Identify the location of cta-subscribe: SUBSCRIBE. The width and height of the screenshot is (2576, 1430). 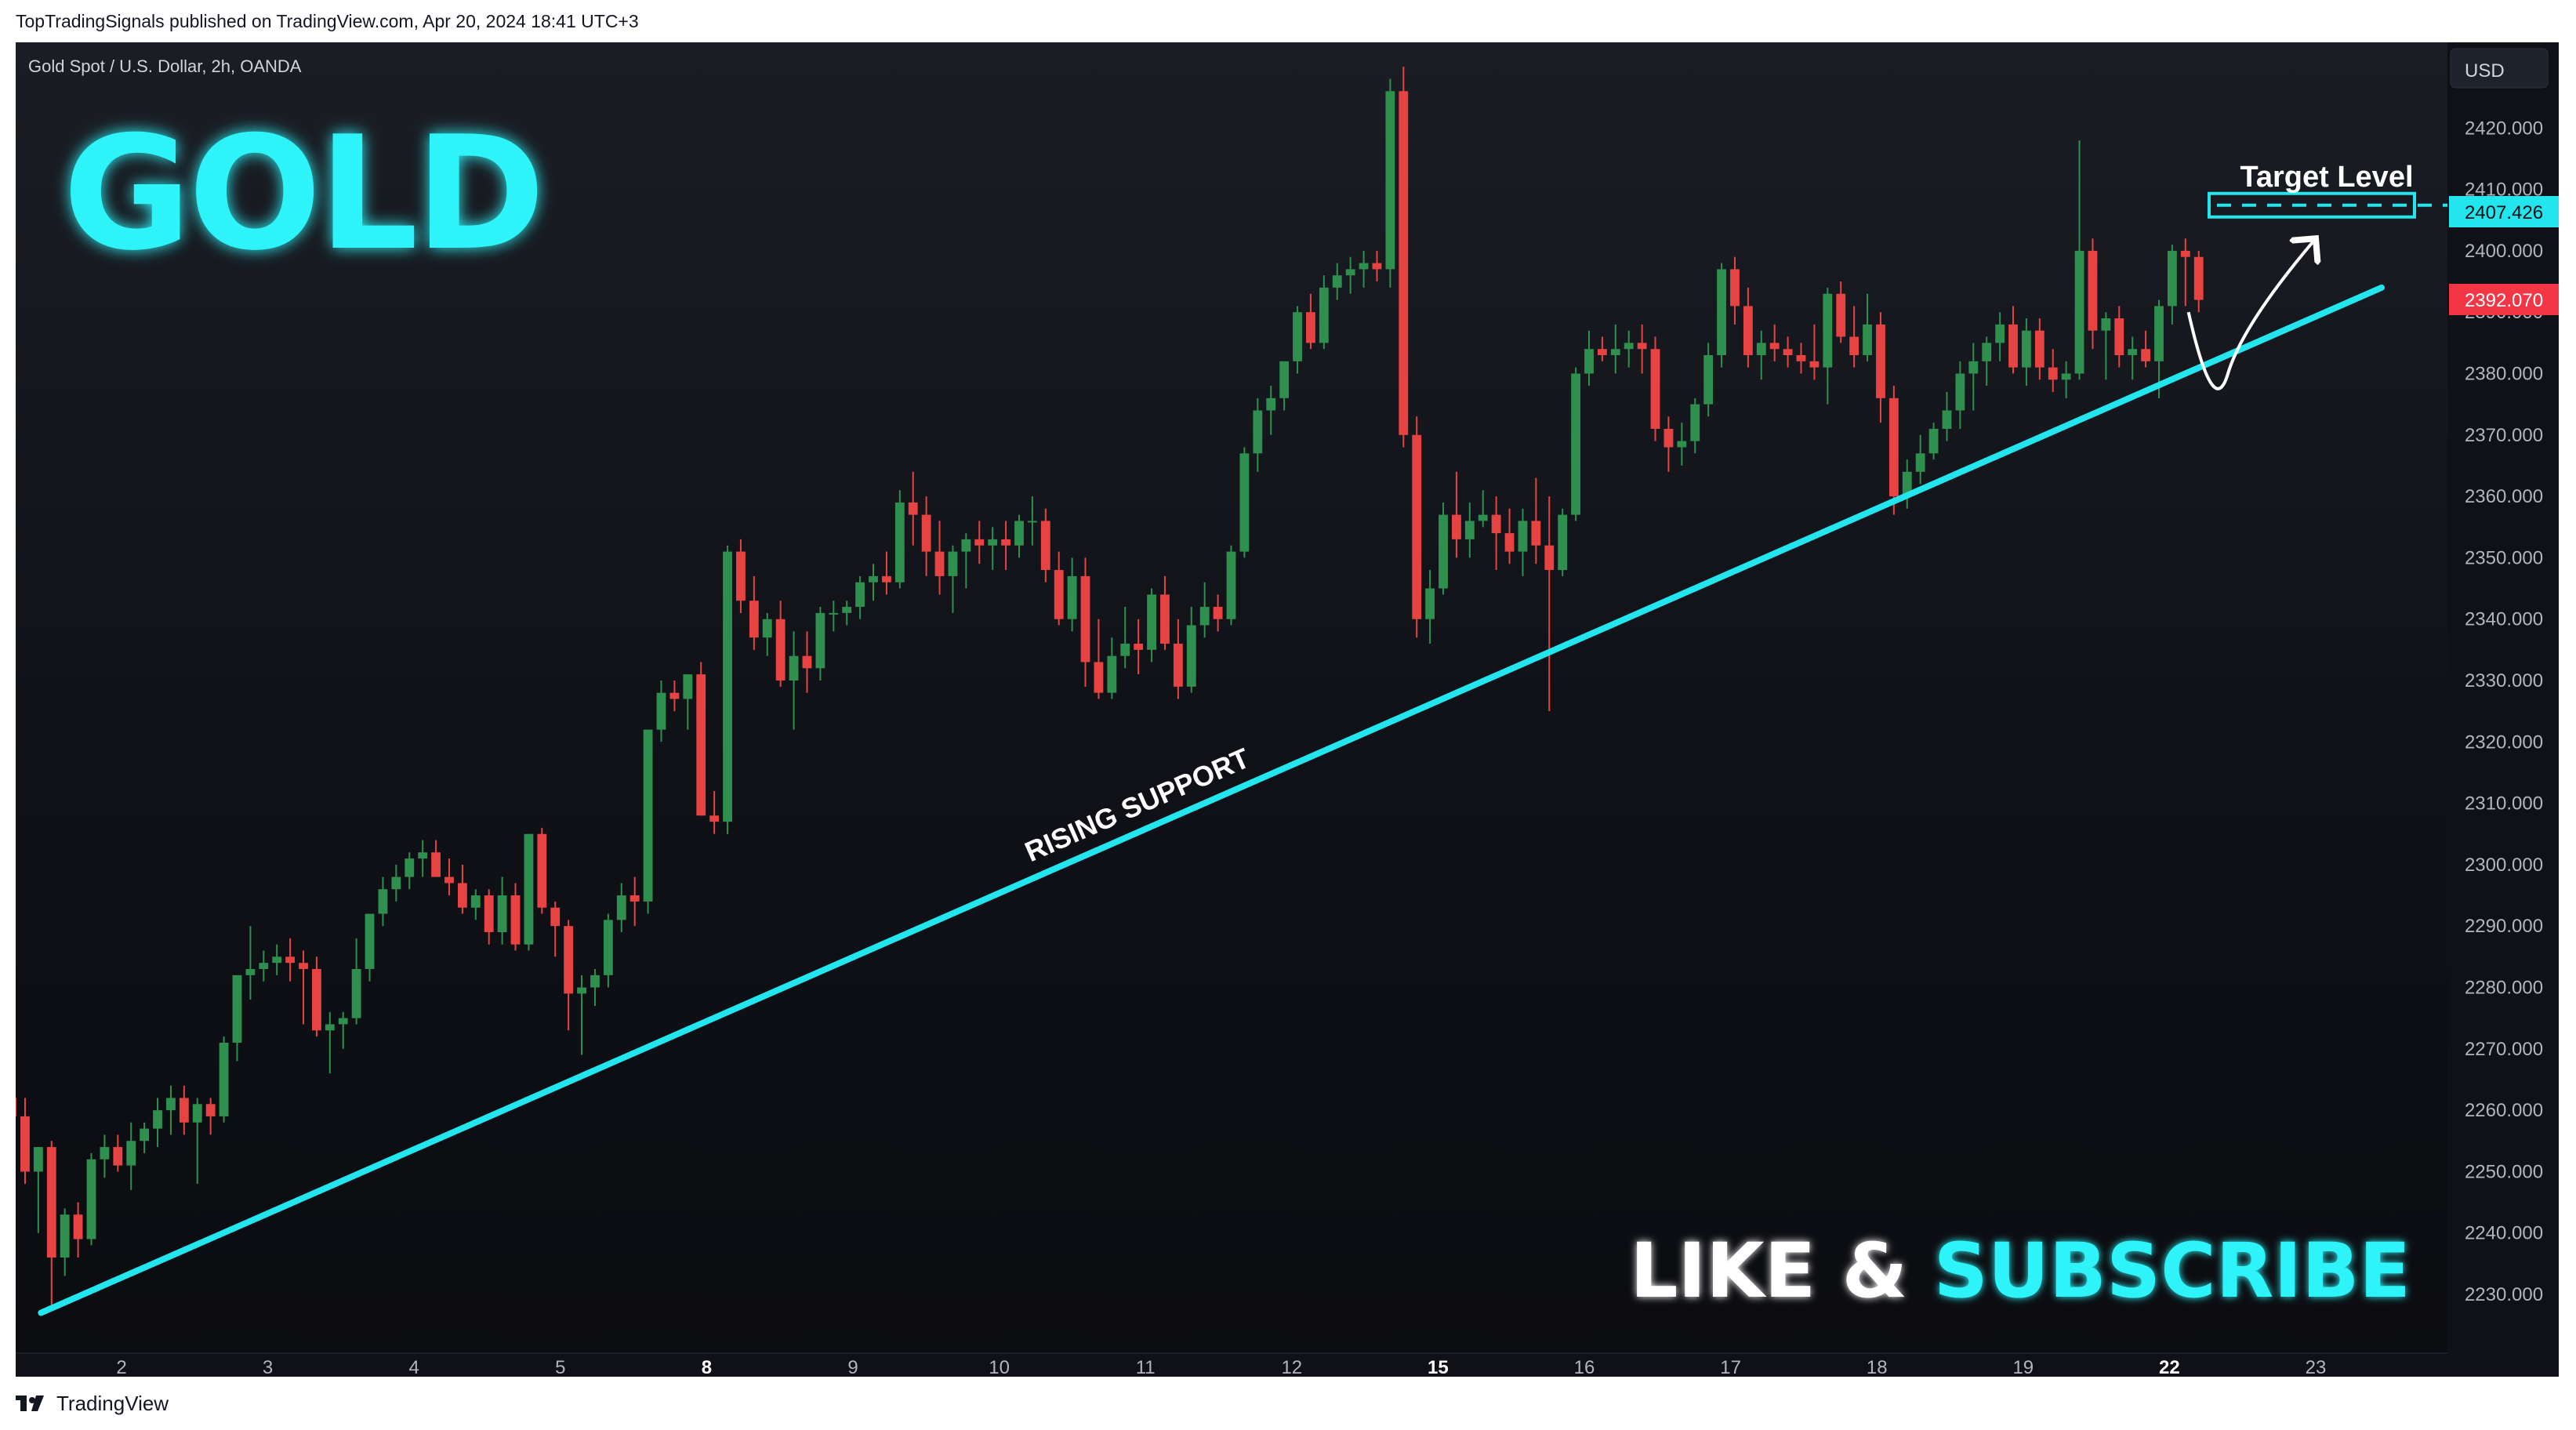
(2173, 1271).